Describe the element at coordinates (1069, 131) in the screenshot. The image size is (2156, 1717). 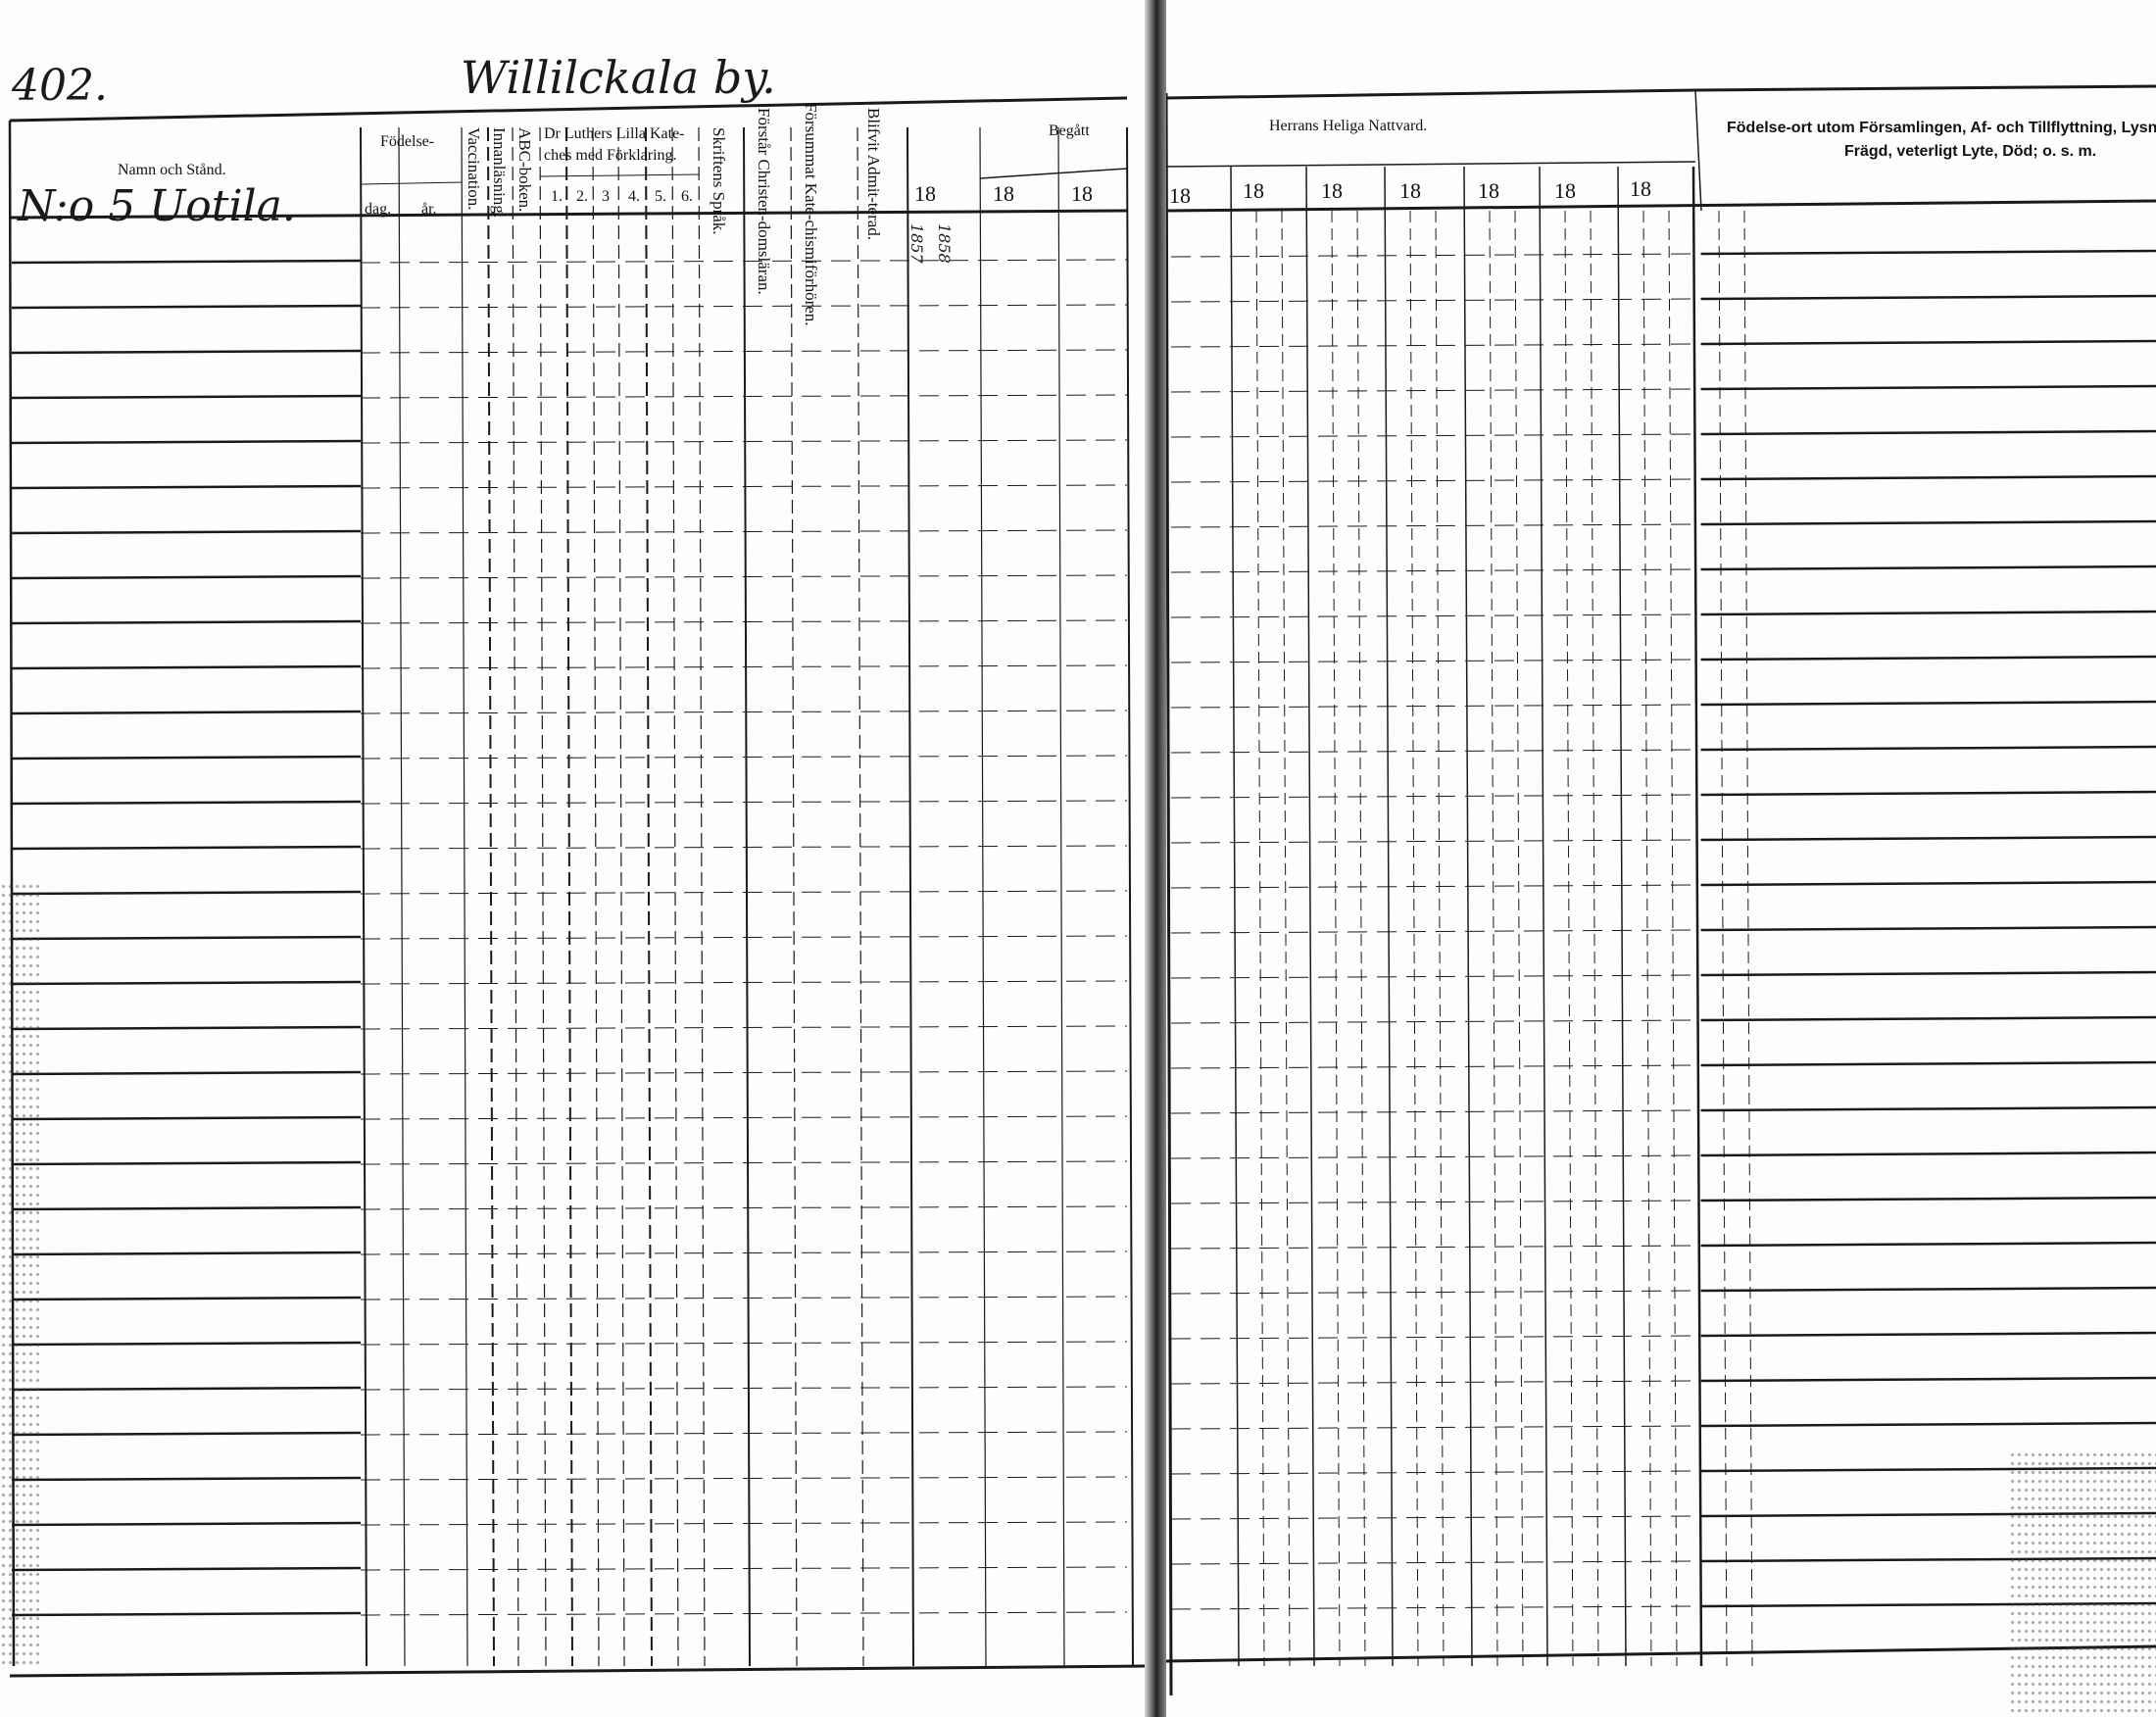
I see `header-committed: Begått` at that location.